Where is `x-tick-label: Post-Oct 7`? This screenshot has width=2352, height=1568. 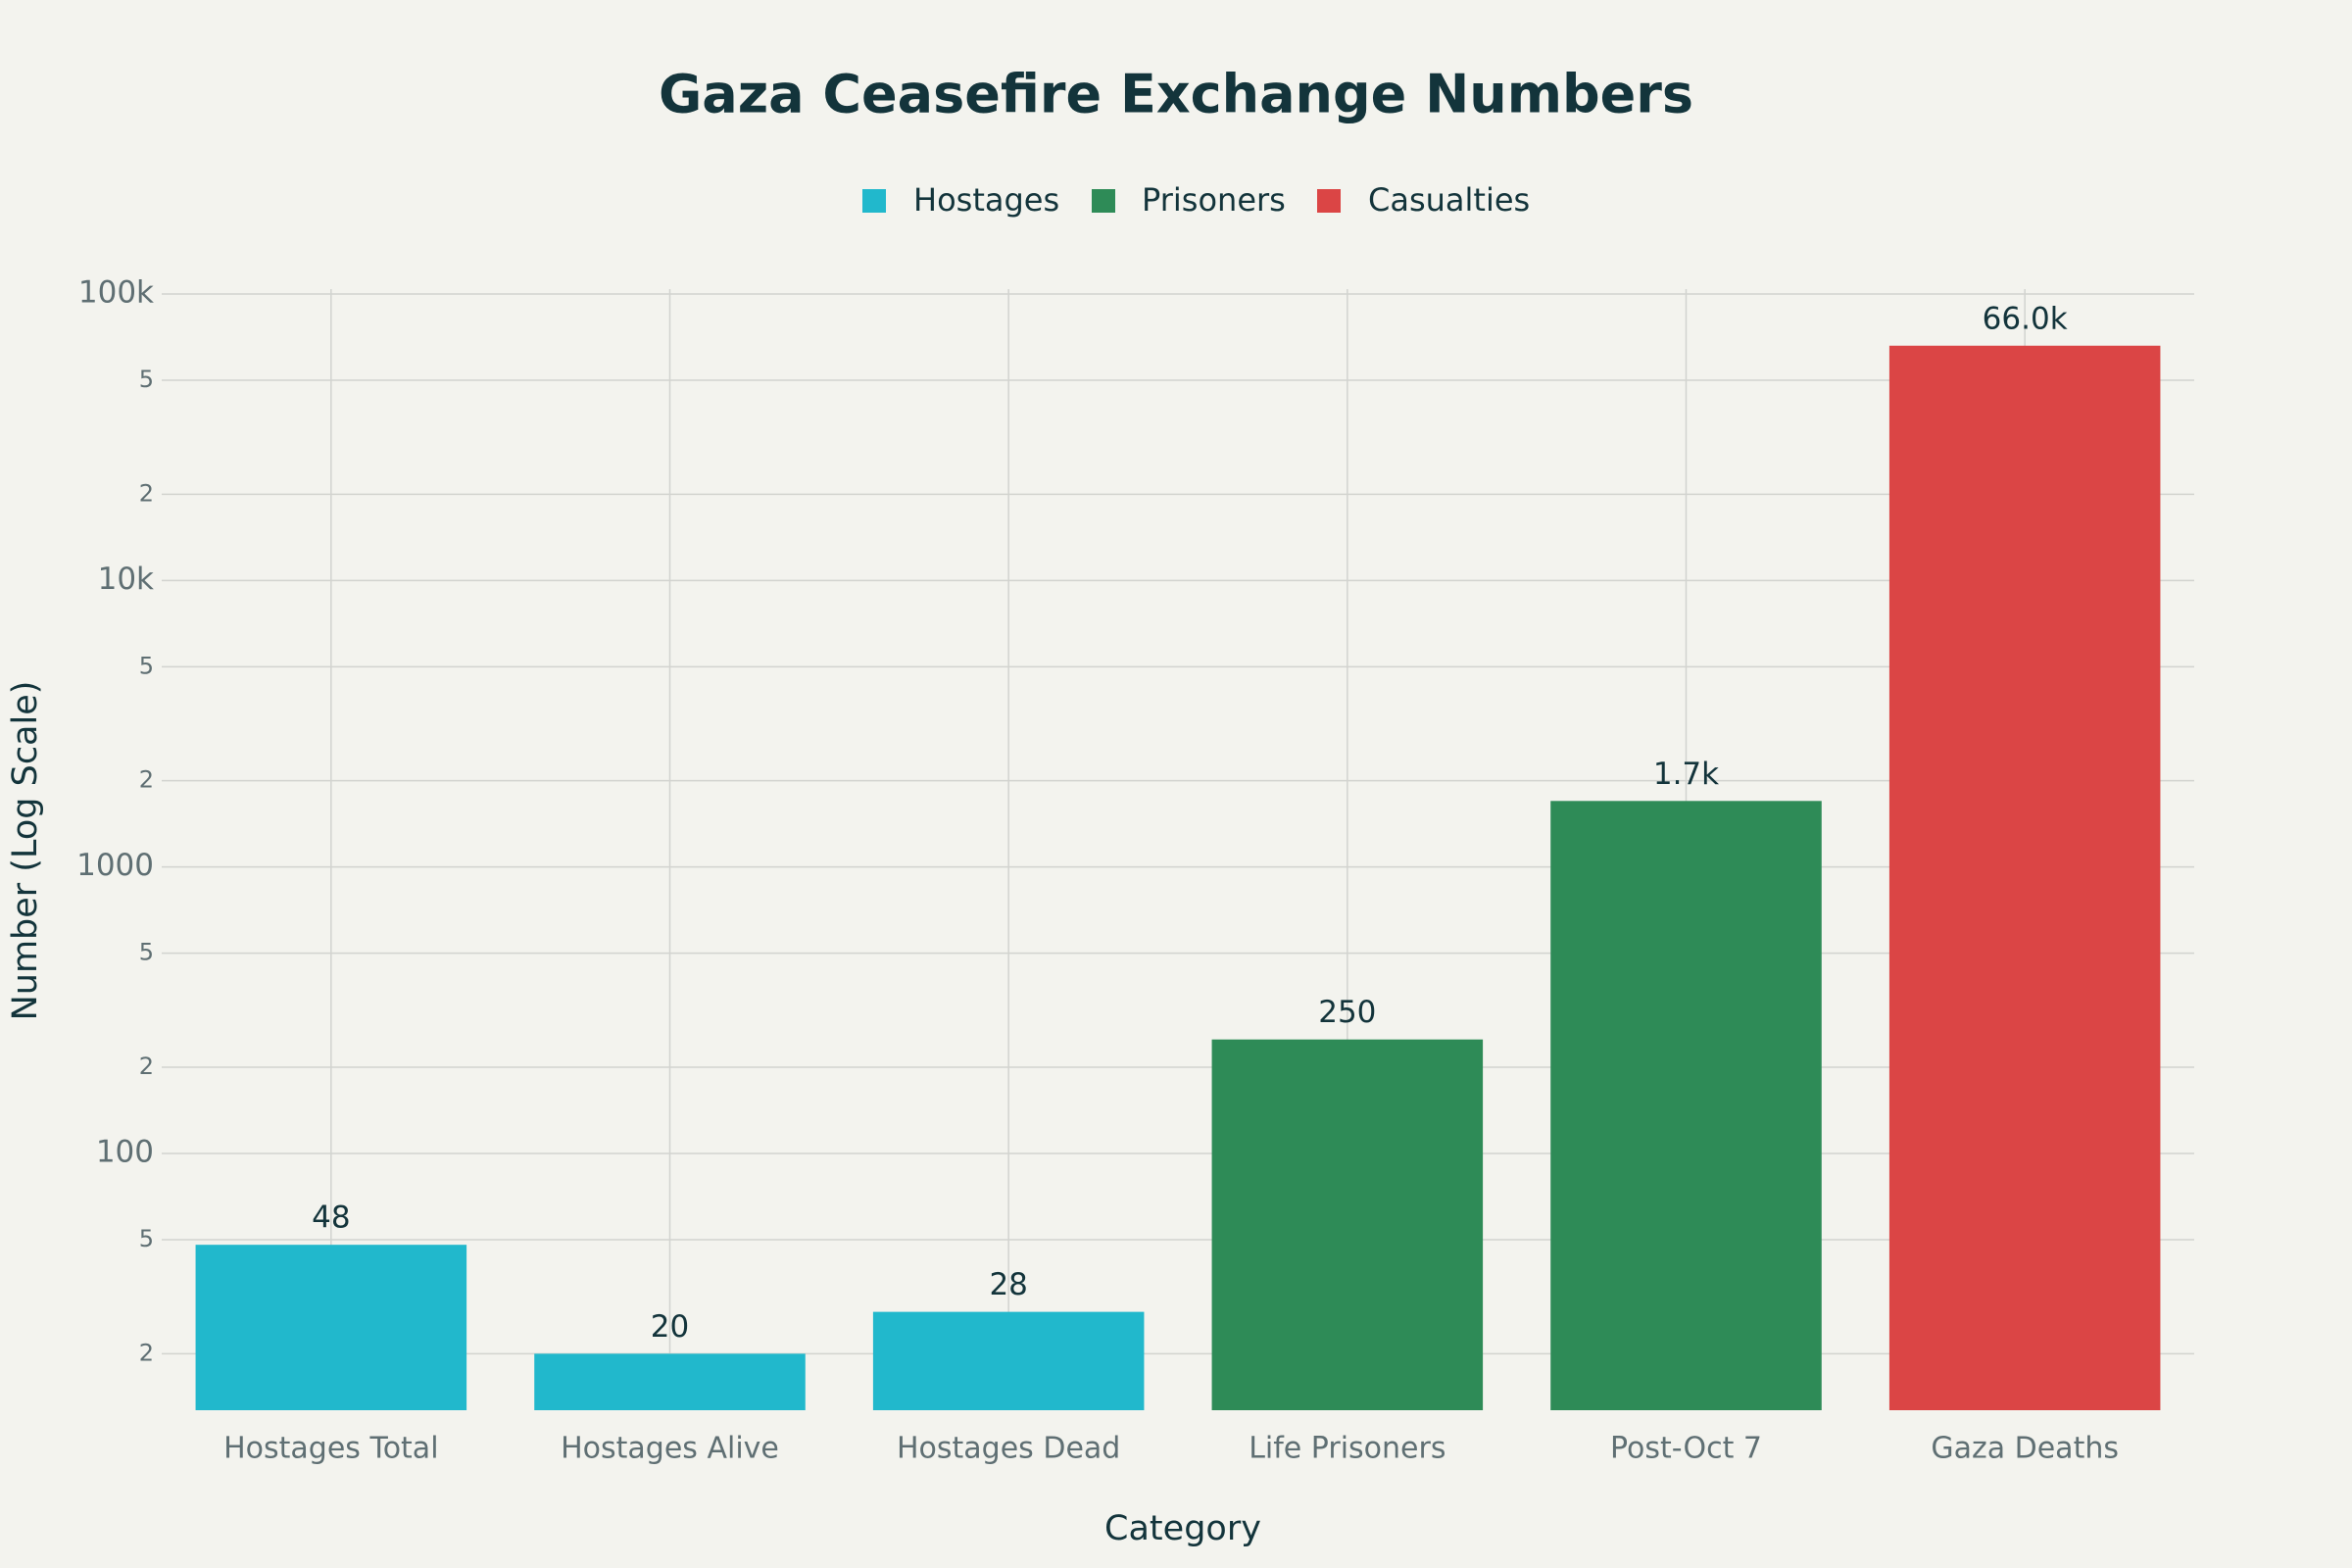 x-tick-label: Post-Oct 7 is located at coordinates (1686, 1449).